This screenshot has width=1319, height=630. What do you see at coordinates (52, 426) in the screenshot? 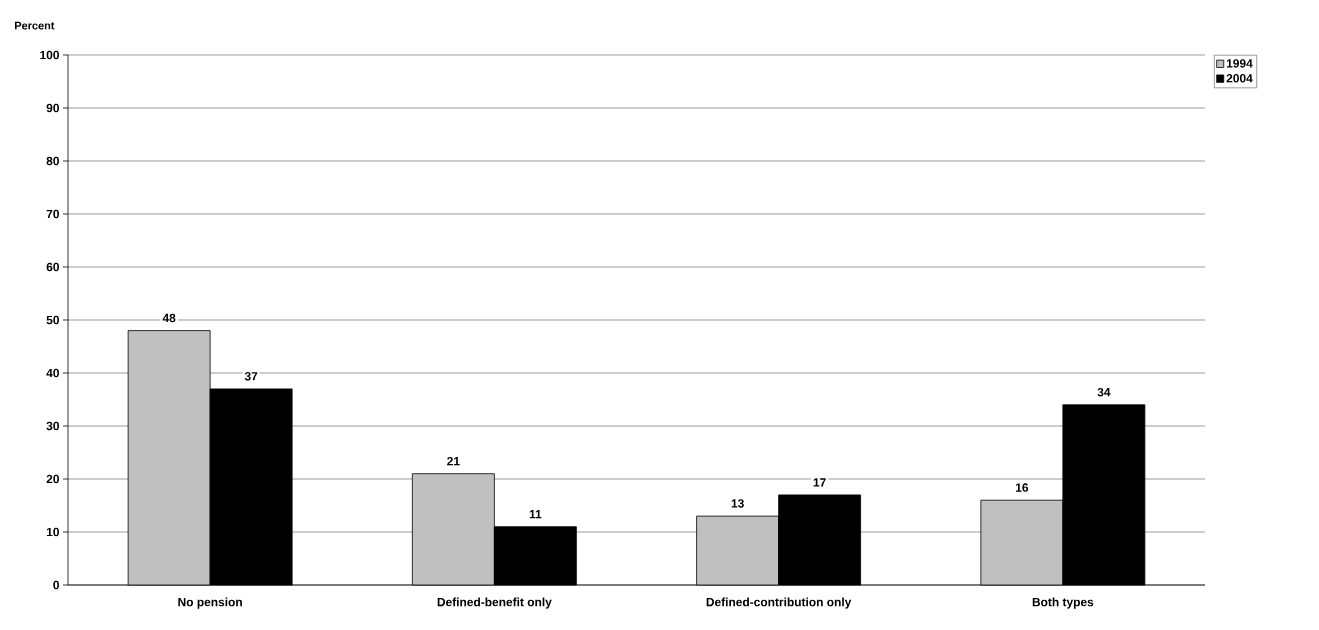
I see `y-tick-label: 30` at bounding box center [52, 426].